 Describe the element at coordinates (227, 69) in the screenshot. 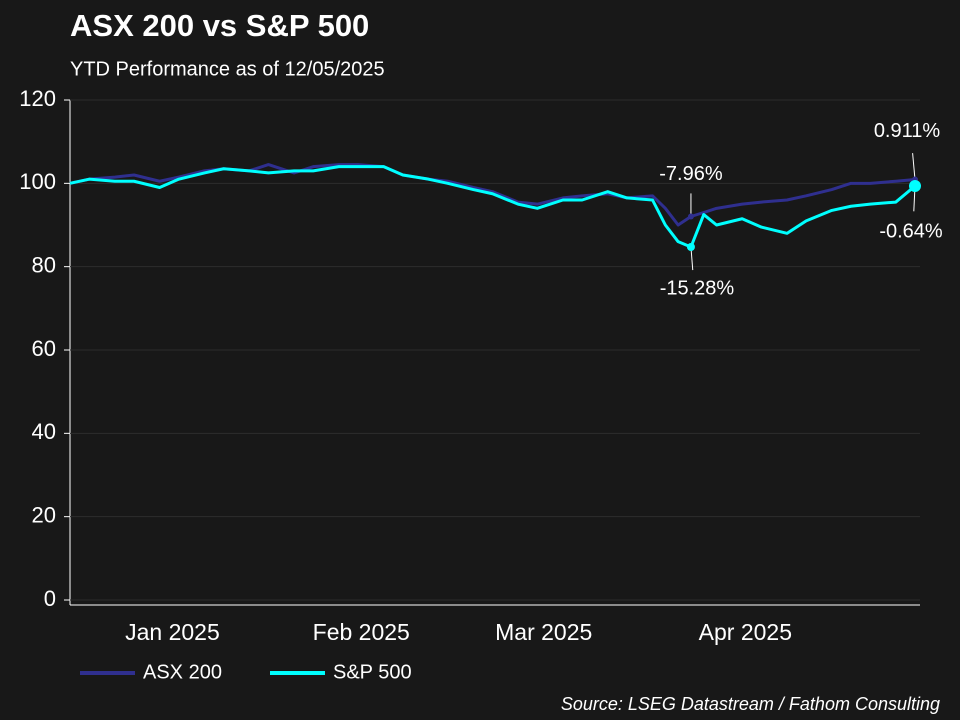

I see `chart-subtitle: YTD Performance as of 12/05/2025` at that location.